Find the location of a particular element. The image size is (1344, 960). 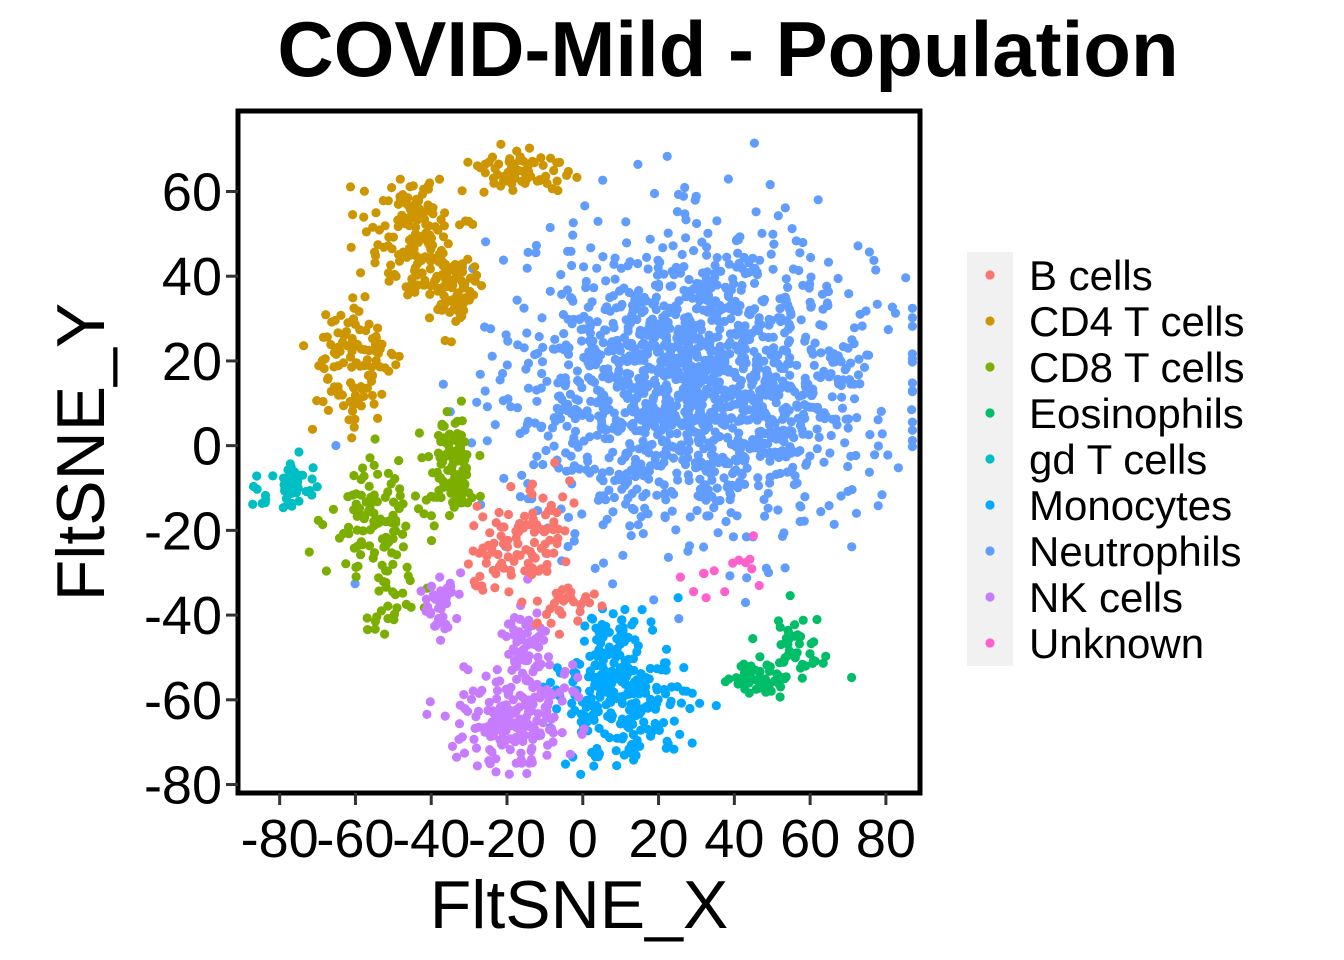

y-tick-label: -80 is located at coordinates (183, 786).